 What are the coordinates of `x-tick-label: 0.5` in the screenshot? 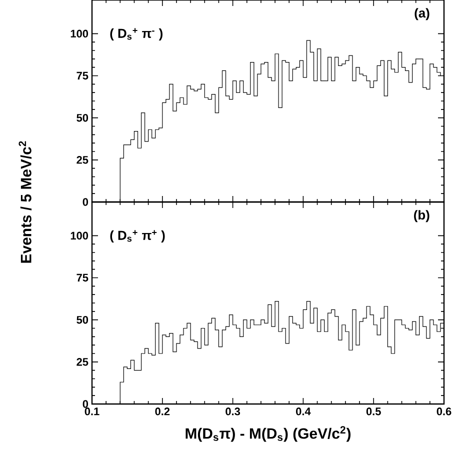 It's located at (373, 412).